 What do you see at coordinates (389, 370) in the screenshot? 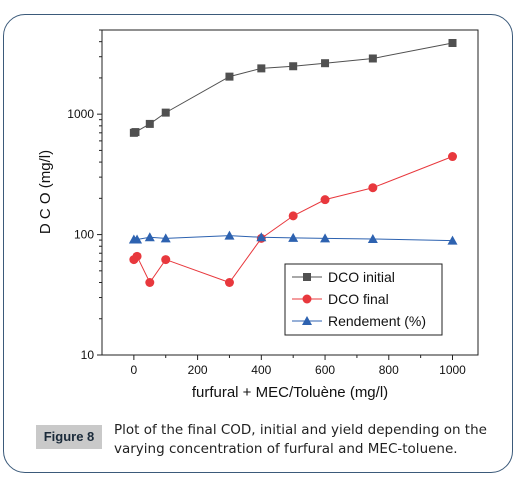
I see `x-tick-label: 800` at bounding box center [389, 370].